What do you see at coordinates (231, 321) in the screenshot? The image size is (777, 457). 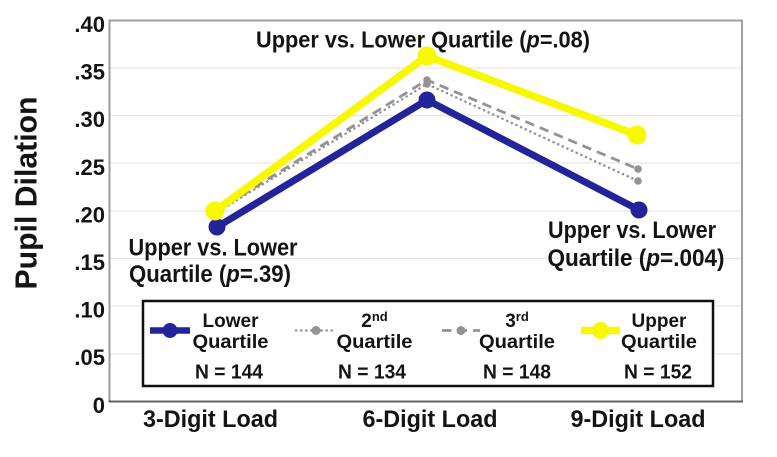 I see `svg-text: Lower` at bounding box center [231, 321].